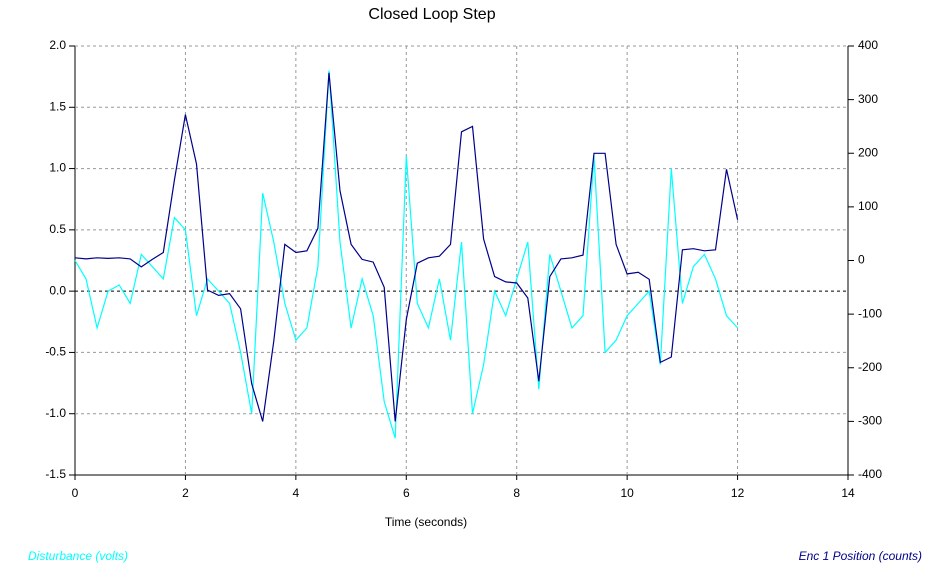  I want to click on y2-tick-label: 100, so click(868, 206).